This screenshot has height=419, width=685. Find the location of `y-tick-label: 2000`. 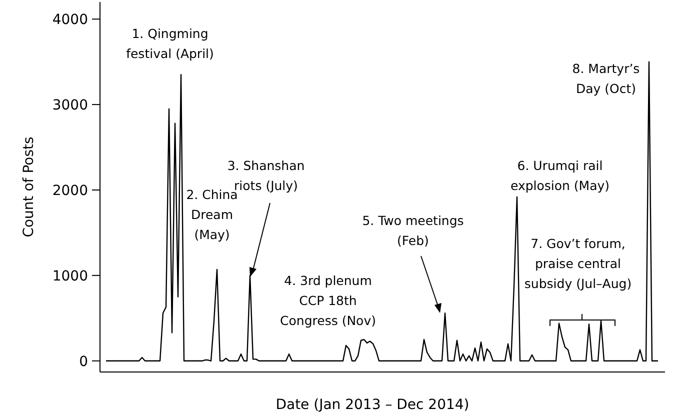

y-tick-label: 2000 is located at coordinates (70, 190).